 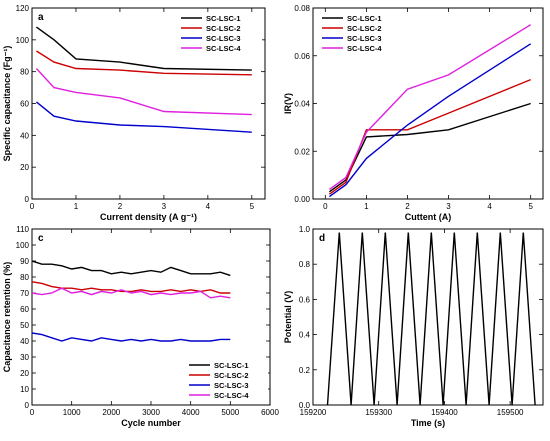 I want to click on y-tick-label: 0.04, so click(x=302, y=104).